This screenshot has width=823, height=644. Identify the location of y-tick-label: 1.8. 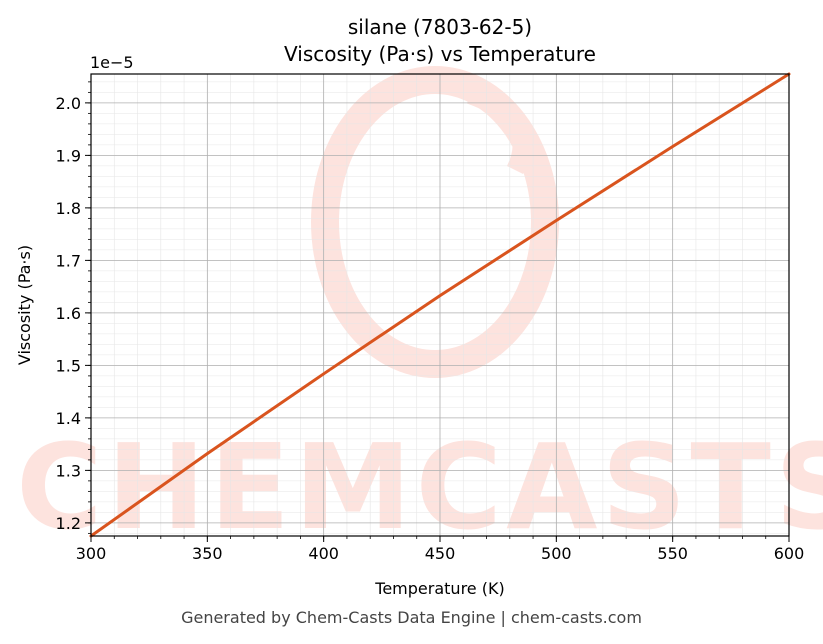
(68, 208).